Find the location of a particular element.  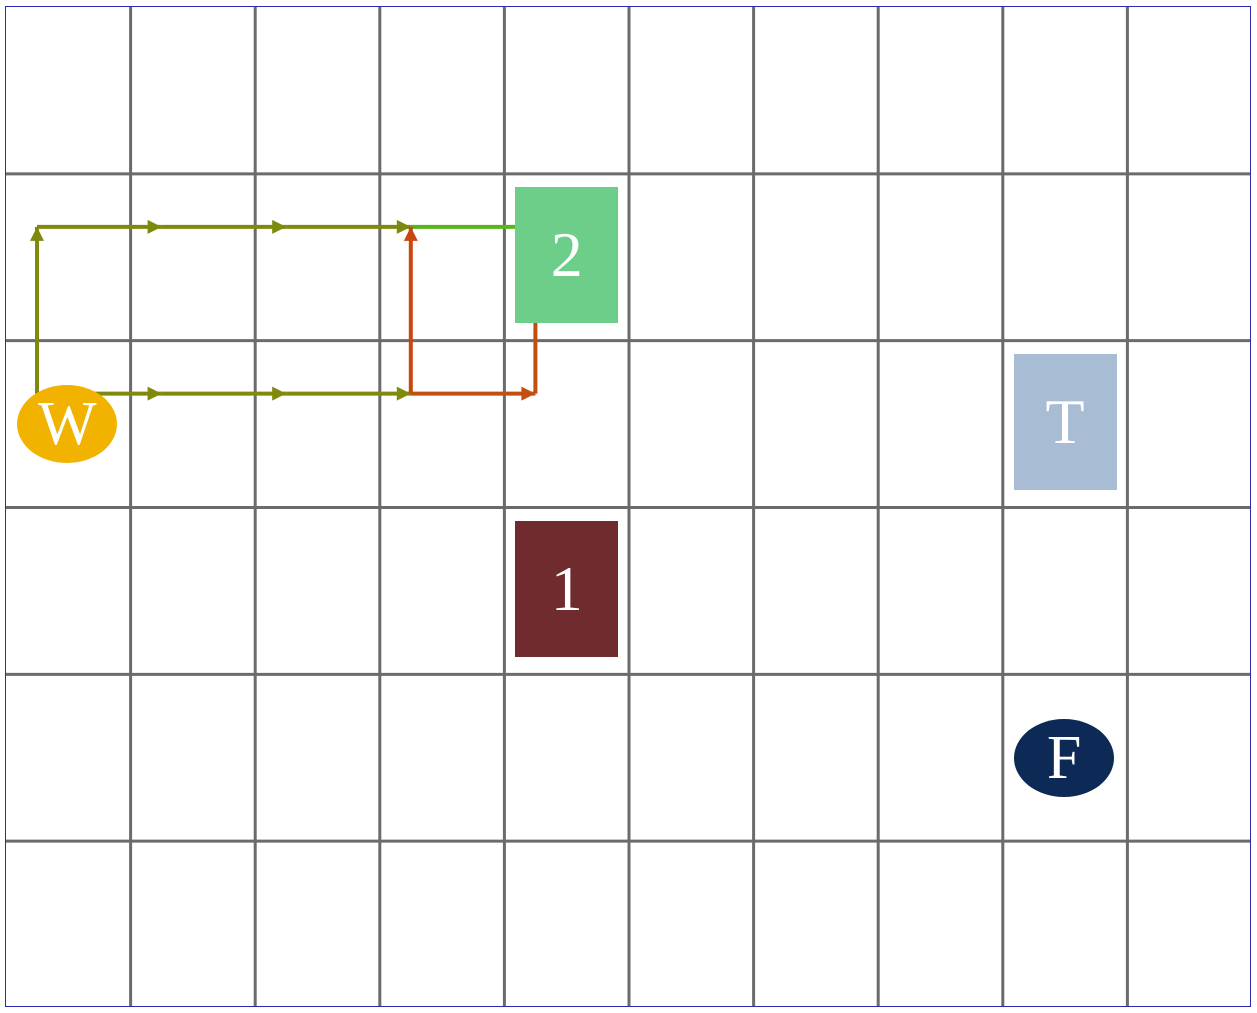

piece-1-label: 1 is located at coordinates (566, 588).